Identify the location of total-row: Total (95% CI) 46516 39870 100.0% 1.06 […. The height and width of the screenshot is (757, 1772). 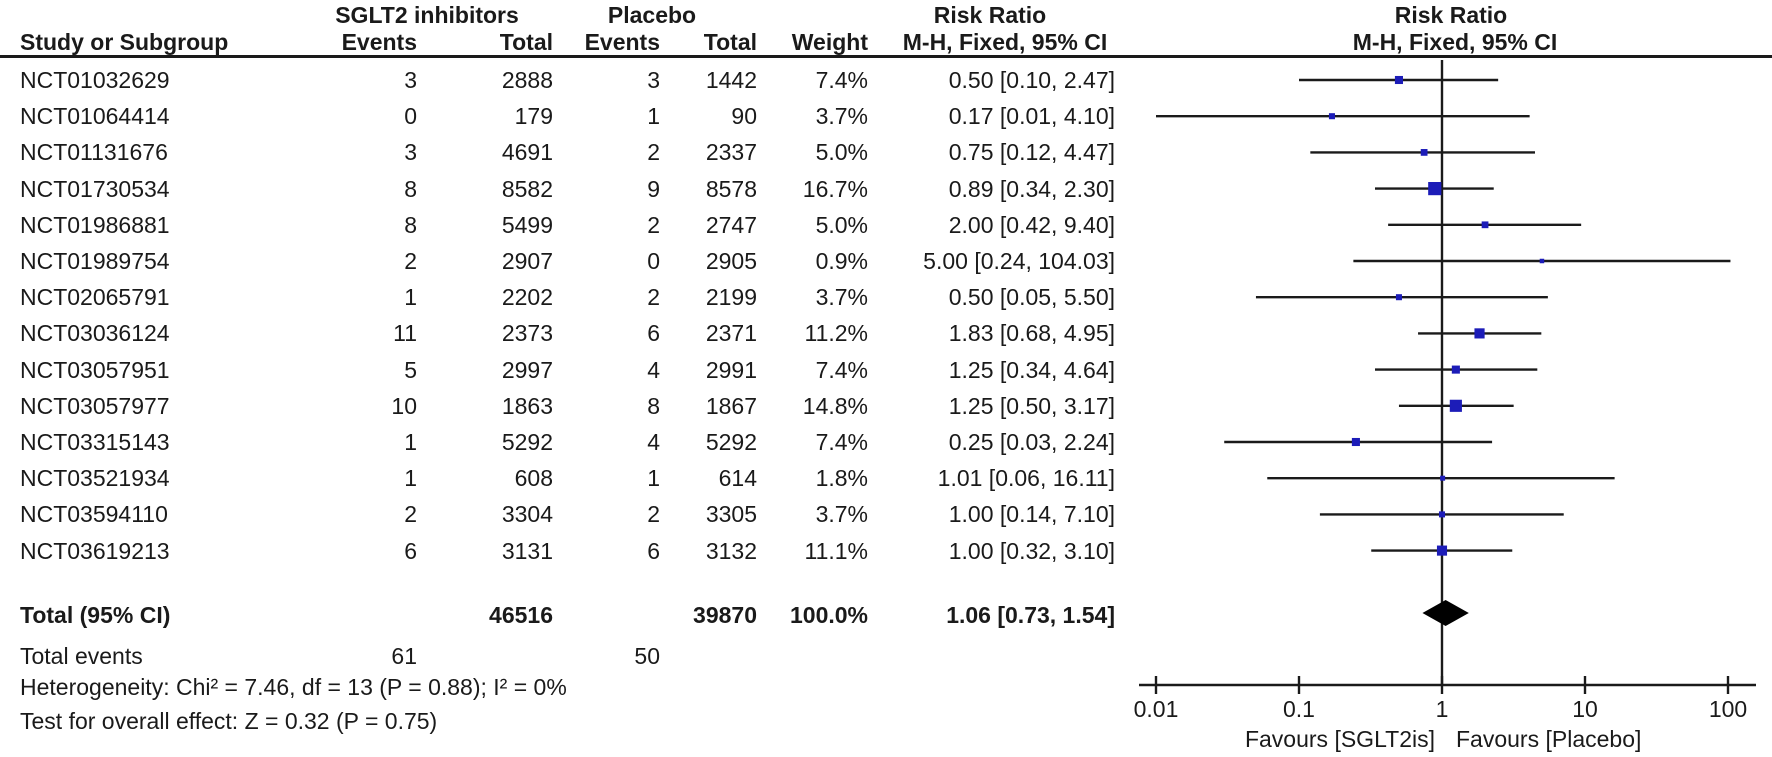
(567, 615).